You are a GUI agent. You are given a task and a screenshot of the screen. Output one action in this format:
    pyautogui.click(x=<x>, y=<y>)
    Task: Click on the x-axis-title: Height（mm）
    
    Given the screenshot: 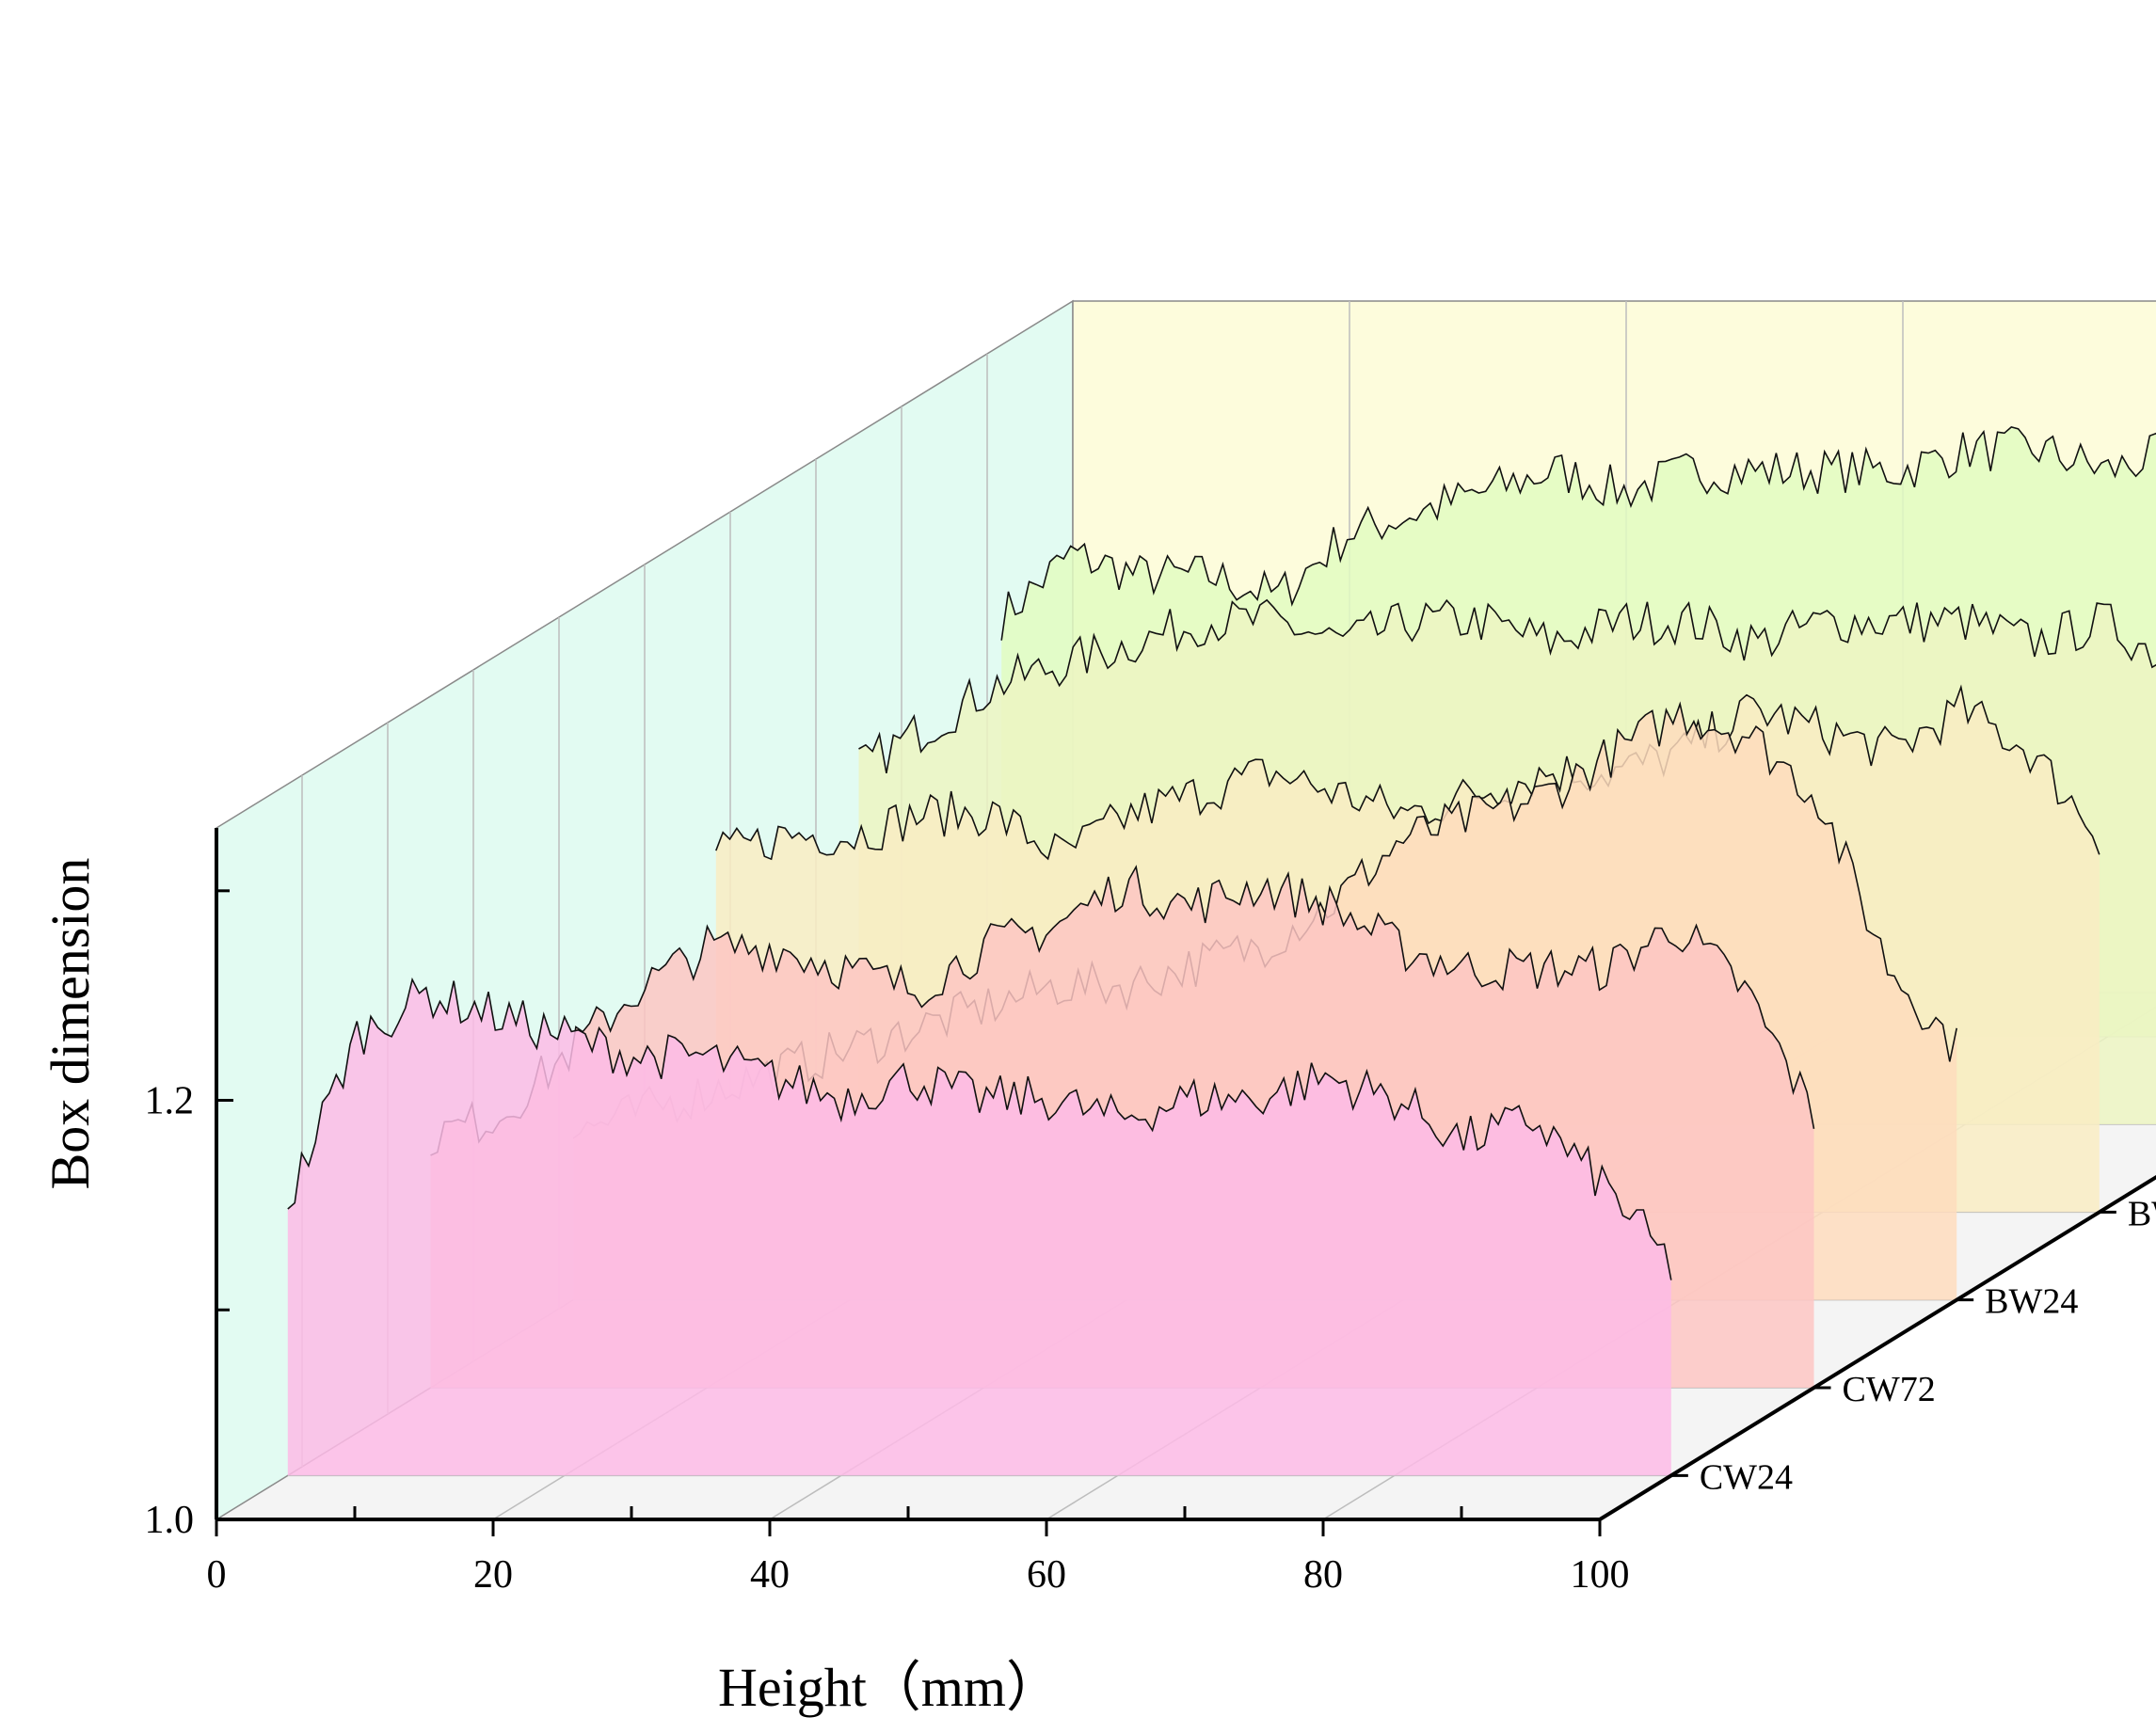 What is the action you would take?
    pyautogui.click(x=889, y=1687)
    